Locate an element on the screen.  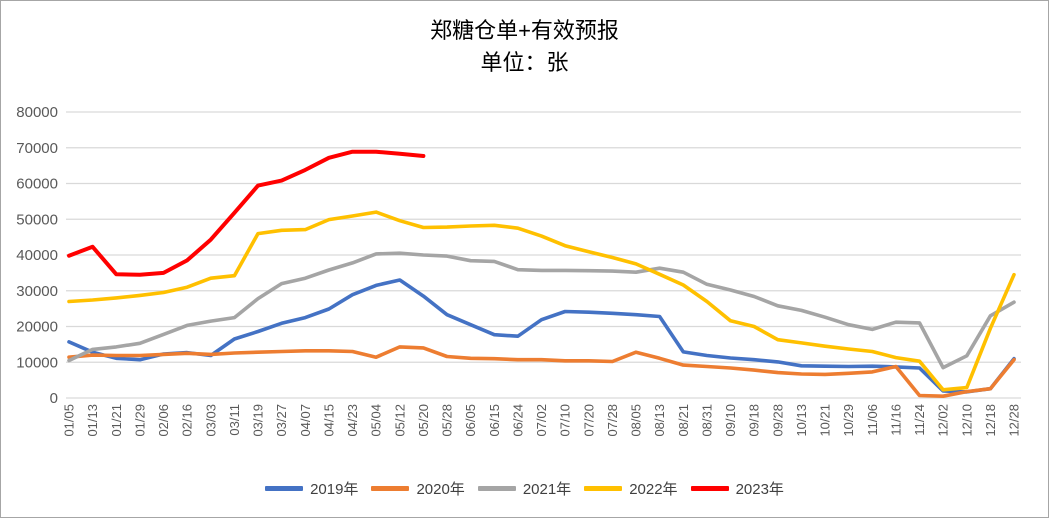
y-tick-label: 70000 is located at coordinates (37, 148).